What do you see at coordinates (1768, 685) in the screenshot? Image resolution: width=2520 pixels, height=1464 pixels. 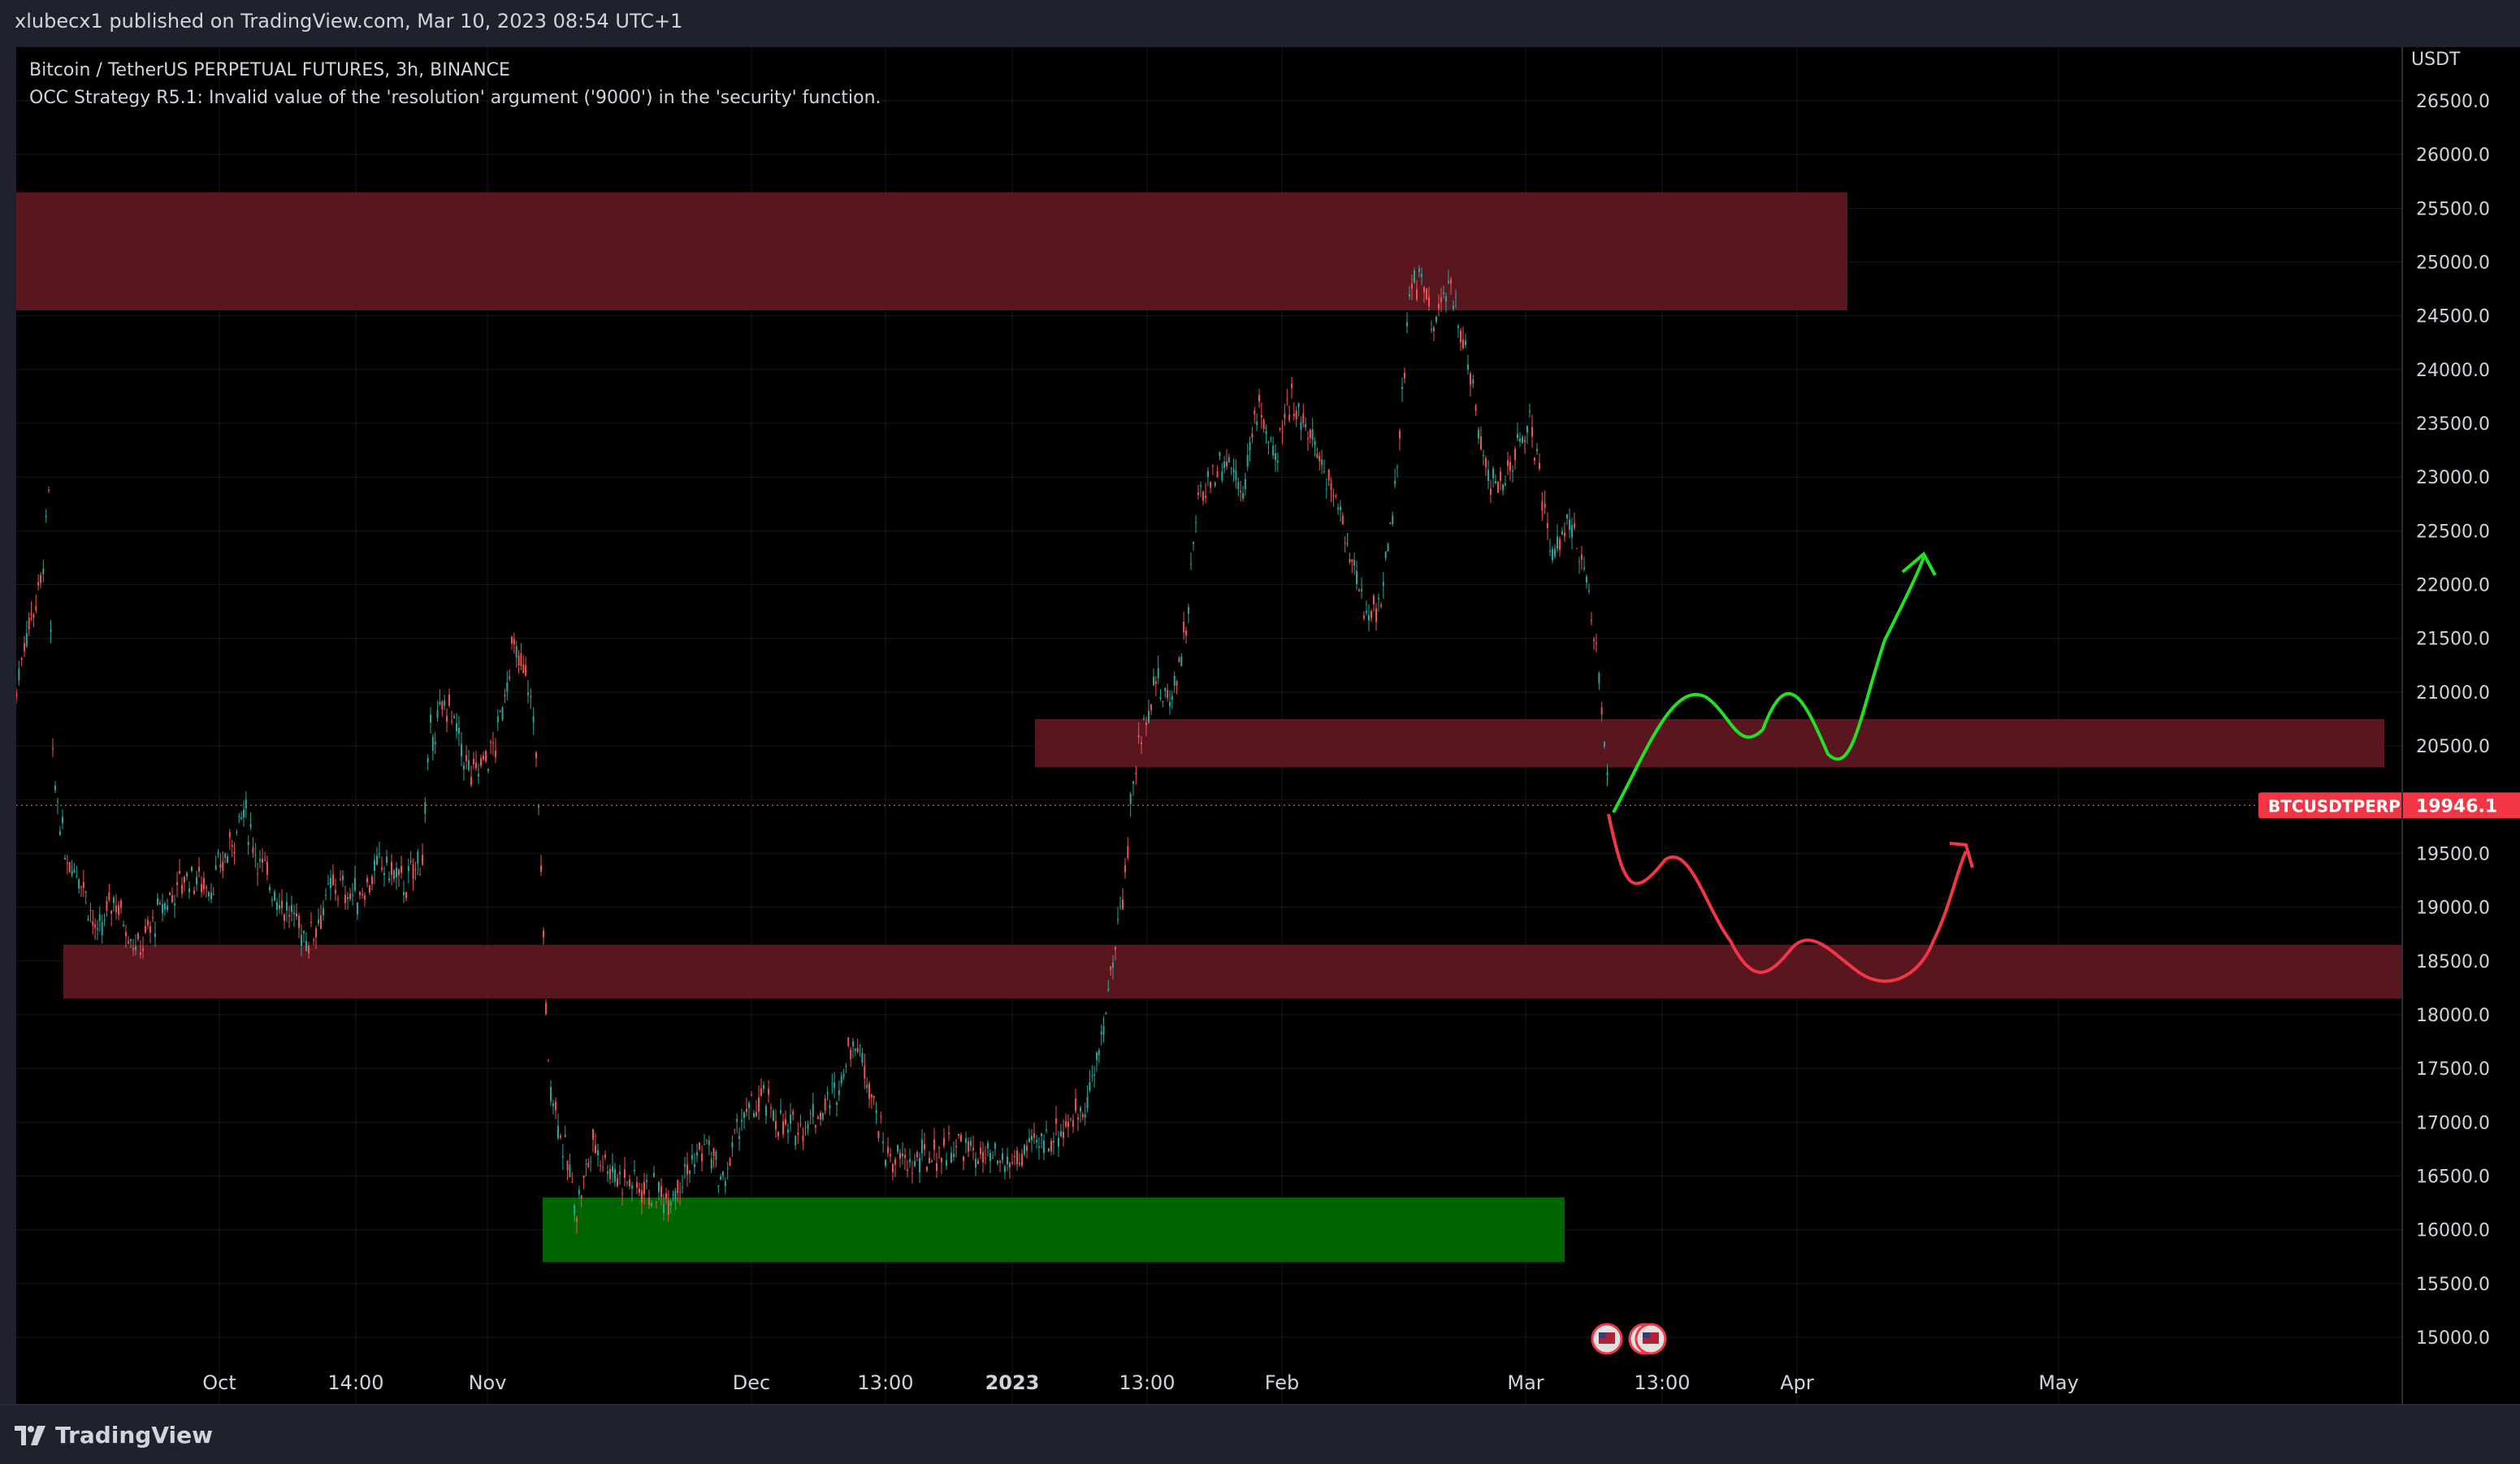 I see `bull-projection-path` at bounding box center [1768, 685].